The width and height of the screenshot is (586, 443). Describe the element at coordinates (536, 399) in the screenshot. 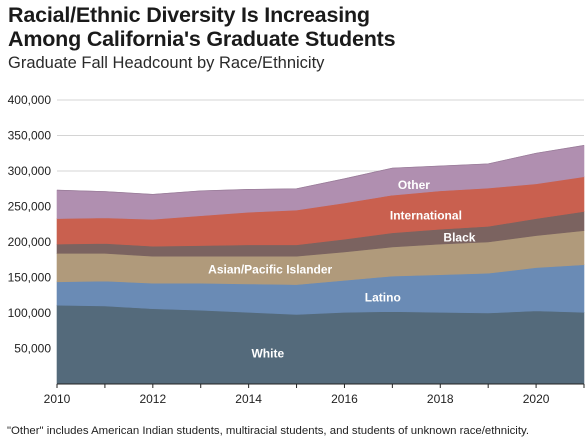

I see `x-tick-label: 2020` at that location.